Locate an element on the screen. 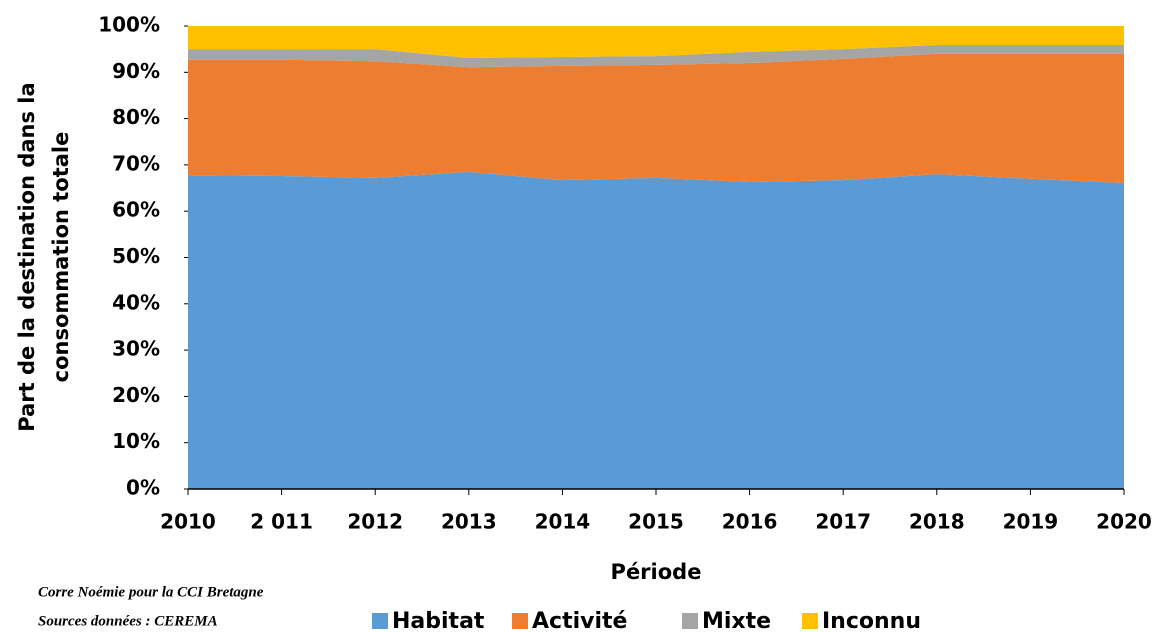  x-tick-label: 2017 is located at coordinates (843, 522).